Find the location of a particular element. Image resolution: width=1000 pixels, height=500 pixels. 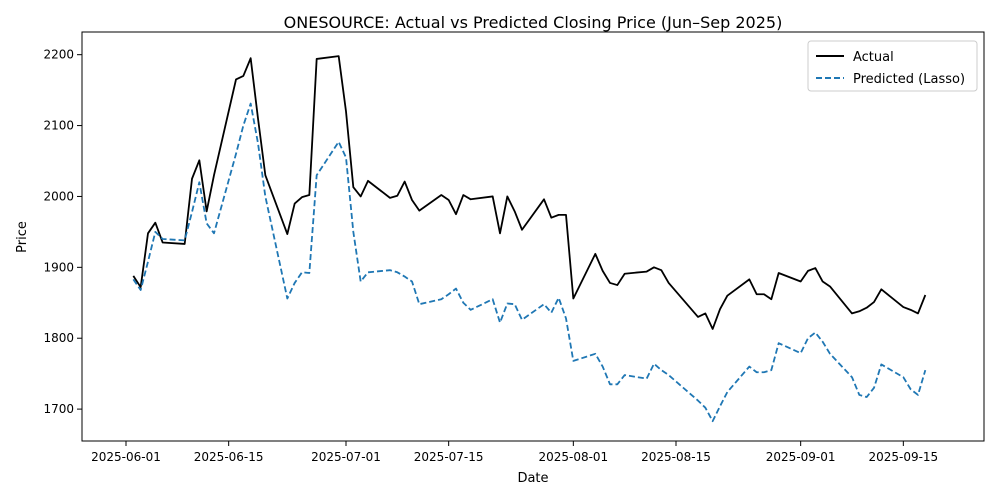

x-tick-label: 2025-06-01 is located at coordinates (126, 457).